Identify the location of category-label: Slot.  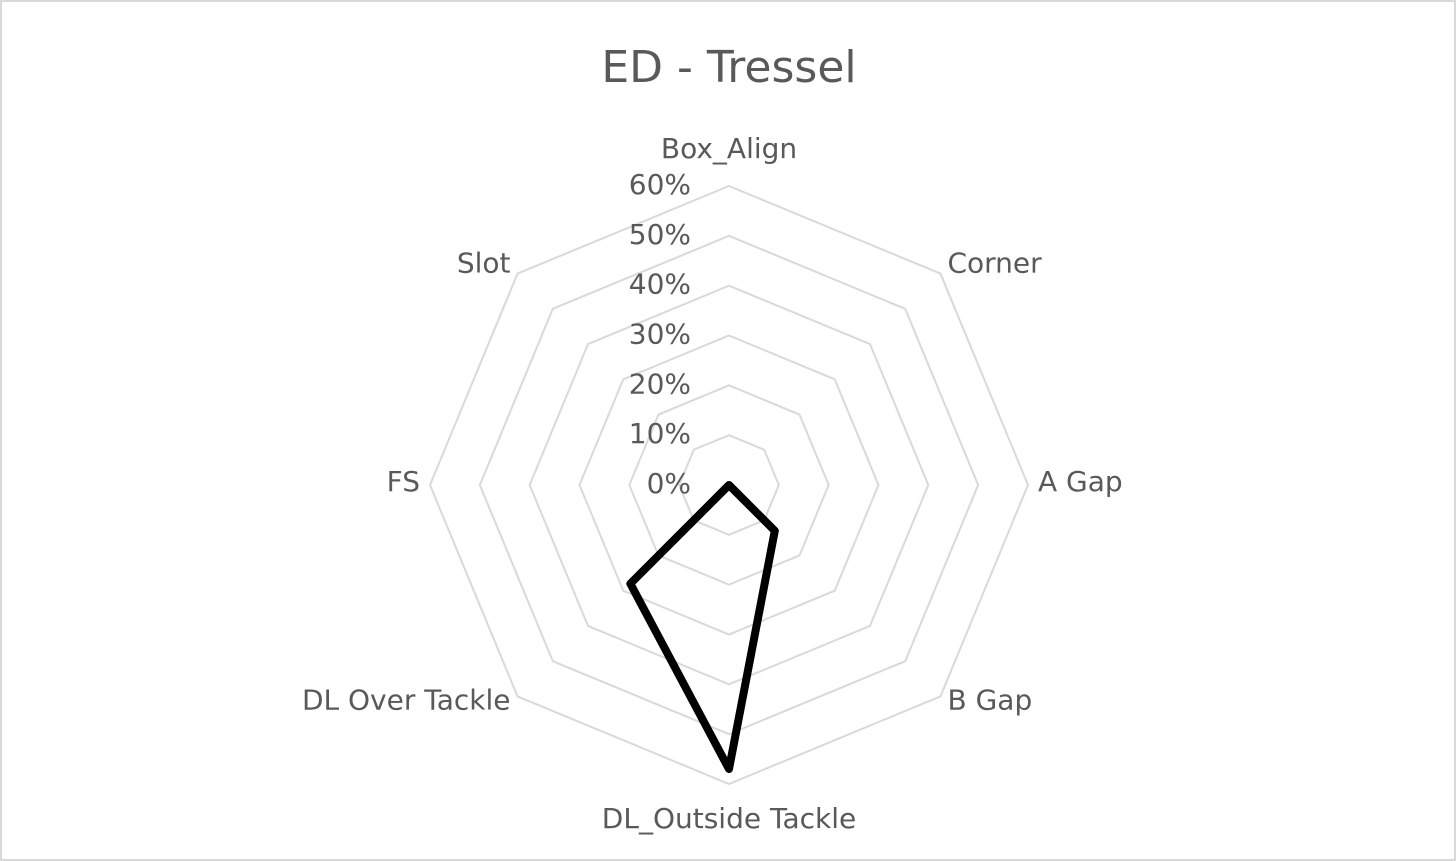
(484, 263).